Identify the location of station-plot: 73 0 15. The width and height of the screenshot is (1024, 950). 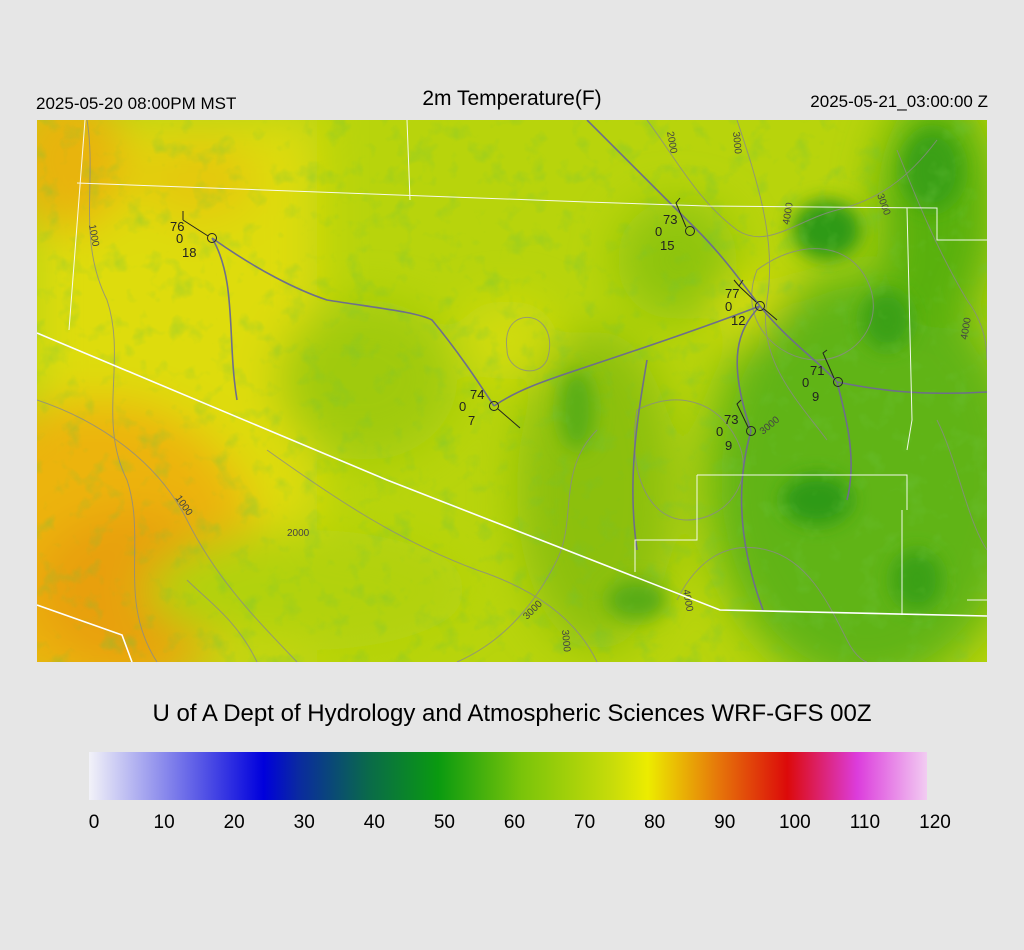
(675, 225).